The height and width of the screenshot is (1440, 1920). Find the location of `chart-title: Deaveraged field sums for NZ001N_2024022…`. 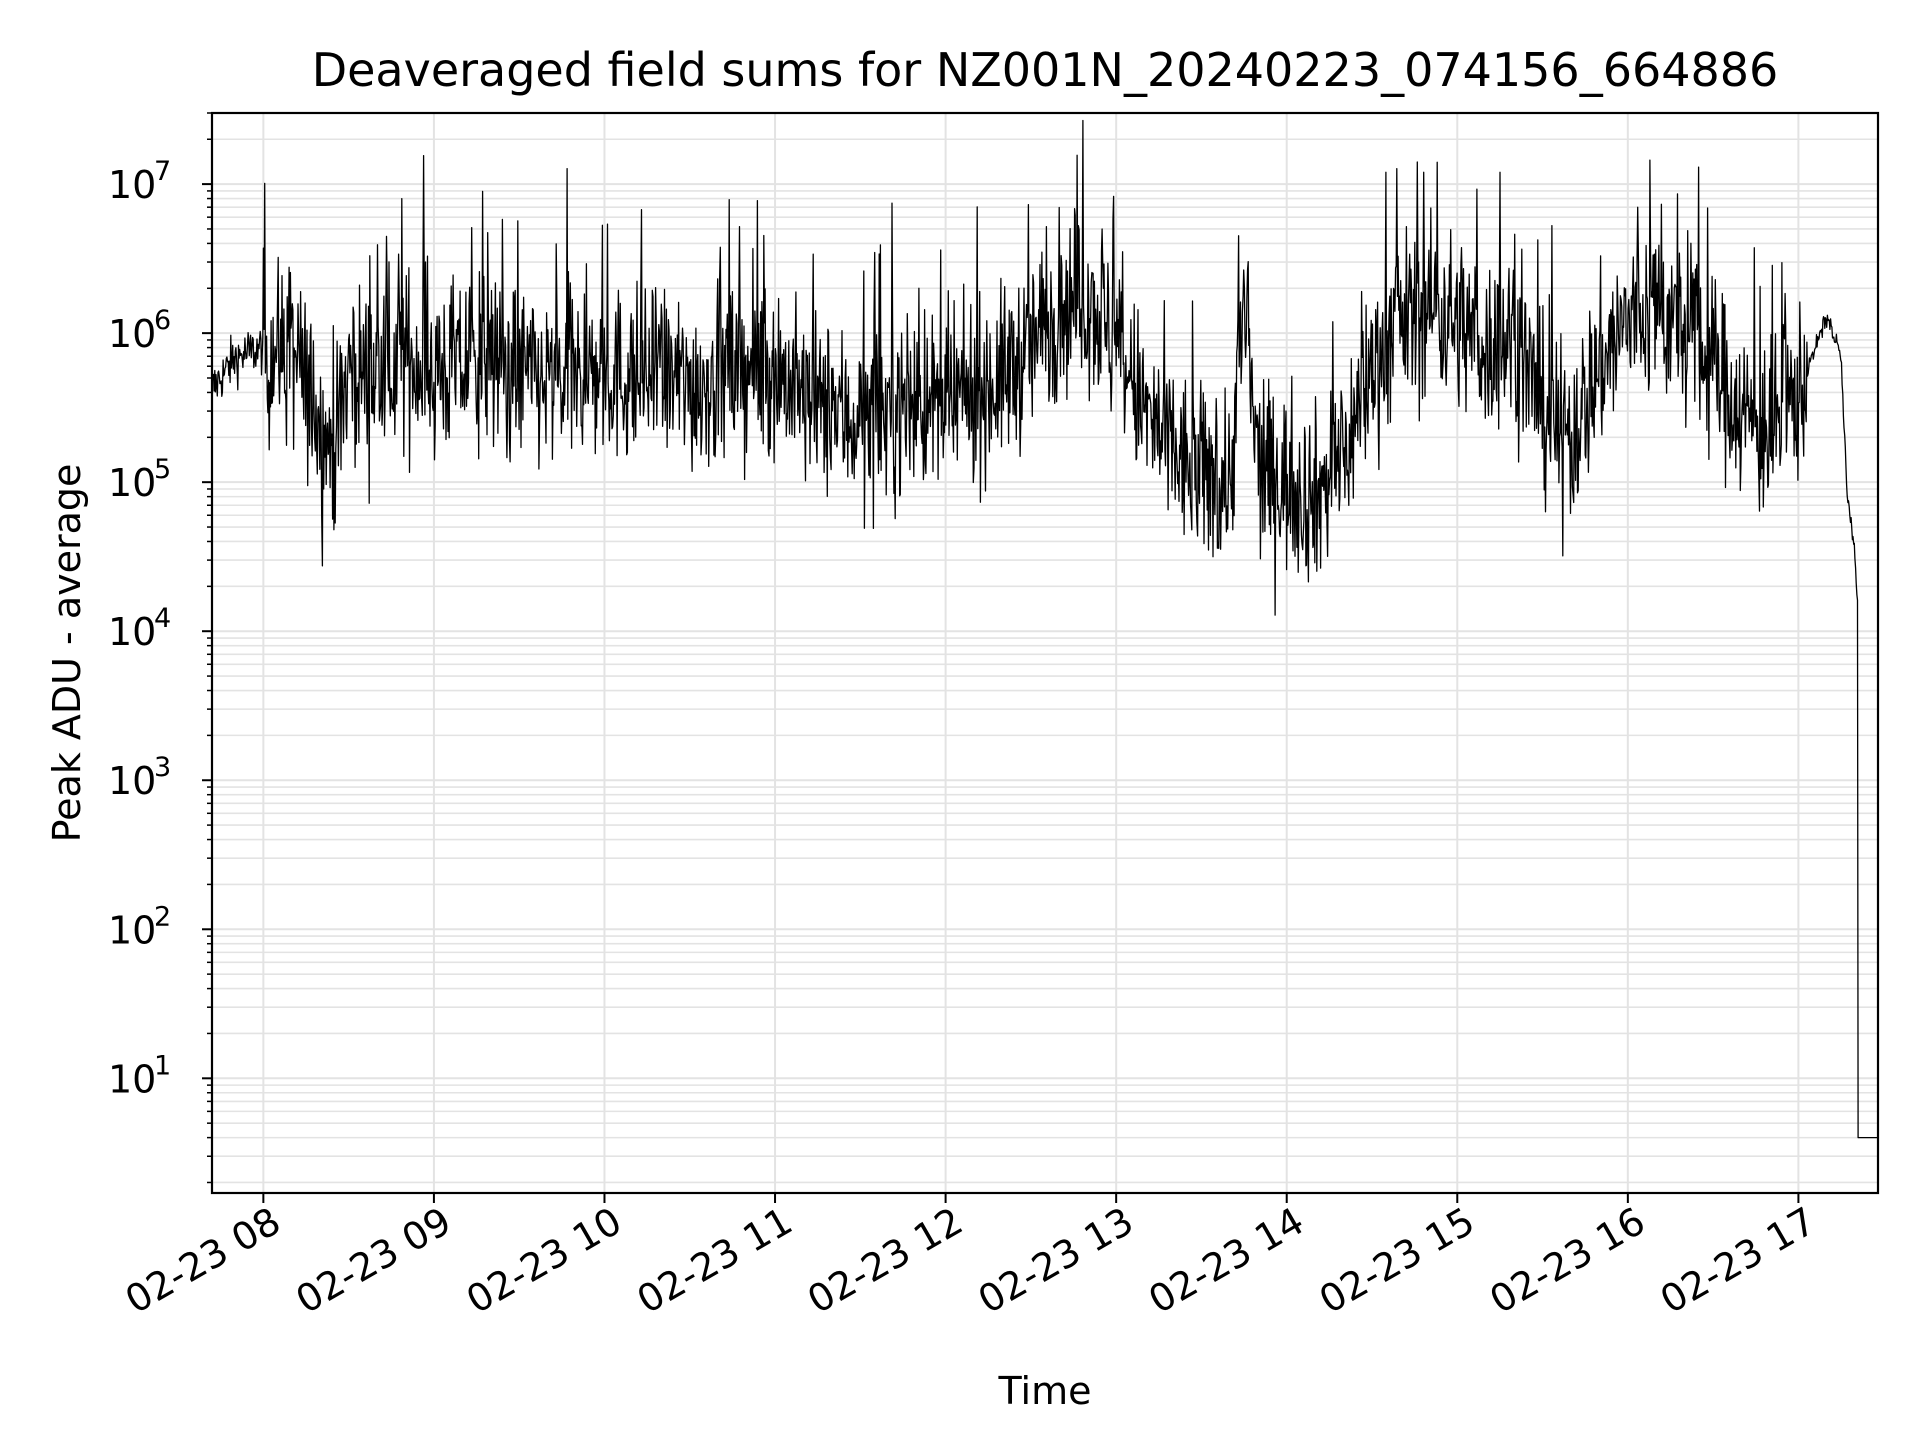

chart-title: Deaveraged field sums for NZ001N_2024022… is located at coordinates (1045, 70).